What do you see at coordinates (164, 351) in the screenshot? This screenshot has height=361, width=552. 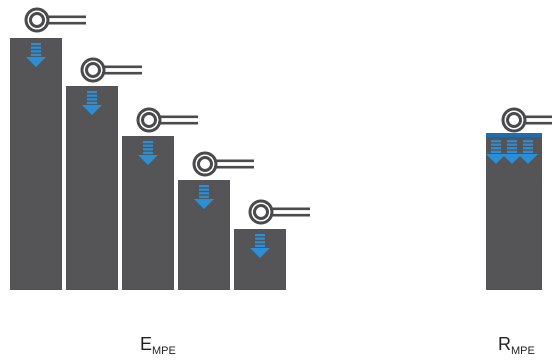 I see `empe-caption-sub: MPE` at bounding box center [164, 351].